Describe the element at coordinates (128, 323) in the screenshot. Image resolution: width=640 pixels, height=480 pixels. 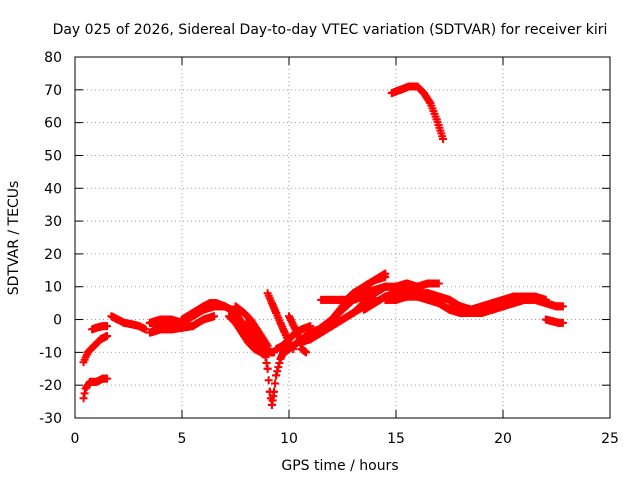
I see `series-s4` at that location.